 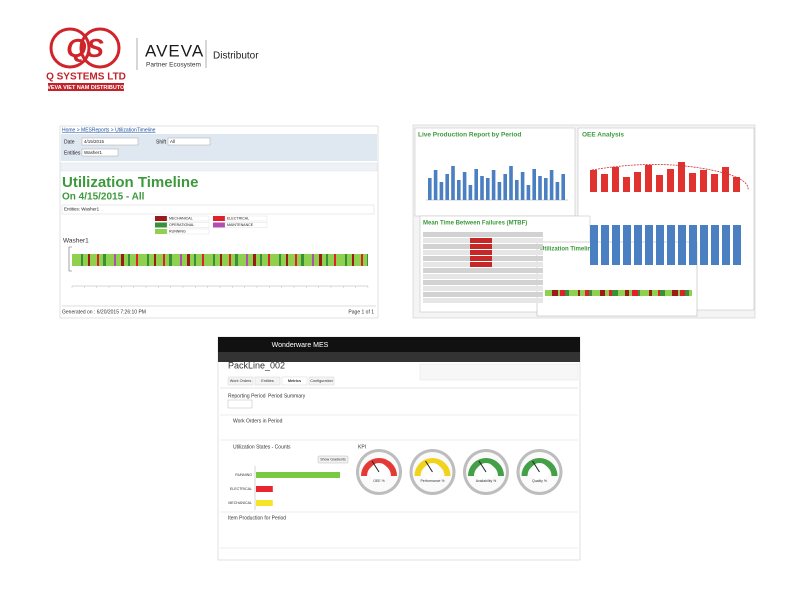 What do you see at coordinates (567, 250) in the screenshot?
I see `timeline-title: Utilization Timeline` at bounding box center [567, 250].